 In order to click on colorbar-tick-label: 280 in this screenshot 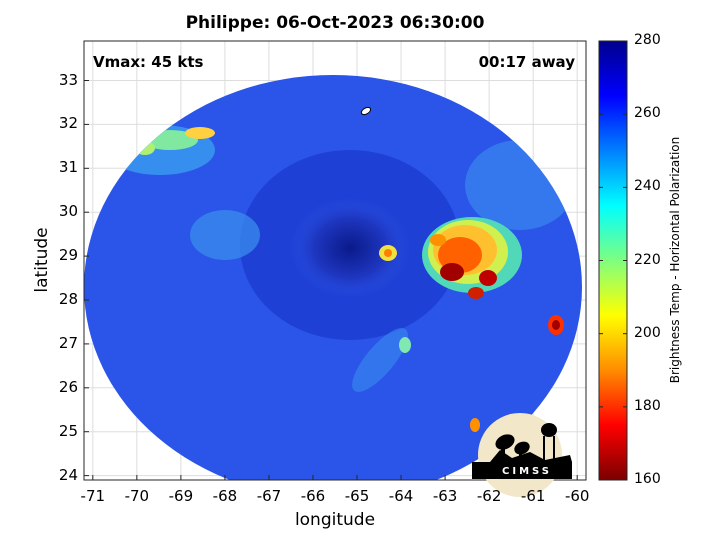, I will do `click(647, 40)`.